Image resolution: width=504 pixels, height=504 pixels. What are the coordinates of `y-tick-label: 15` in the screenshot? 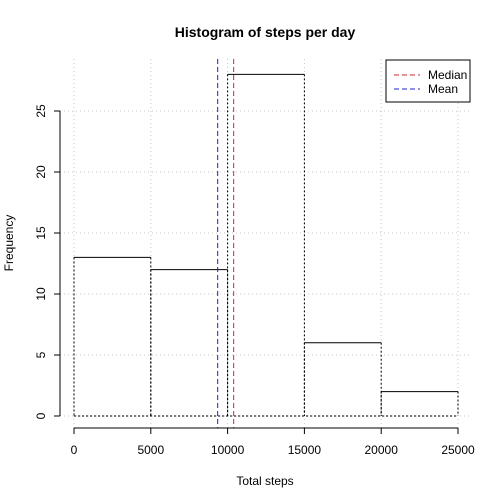 It's located at (41, 233).